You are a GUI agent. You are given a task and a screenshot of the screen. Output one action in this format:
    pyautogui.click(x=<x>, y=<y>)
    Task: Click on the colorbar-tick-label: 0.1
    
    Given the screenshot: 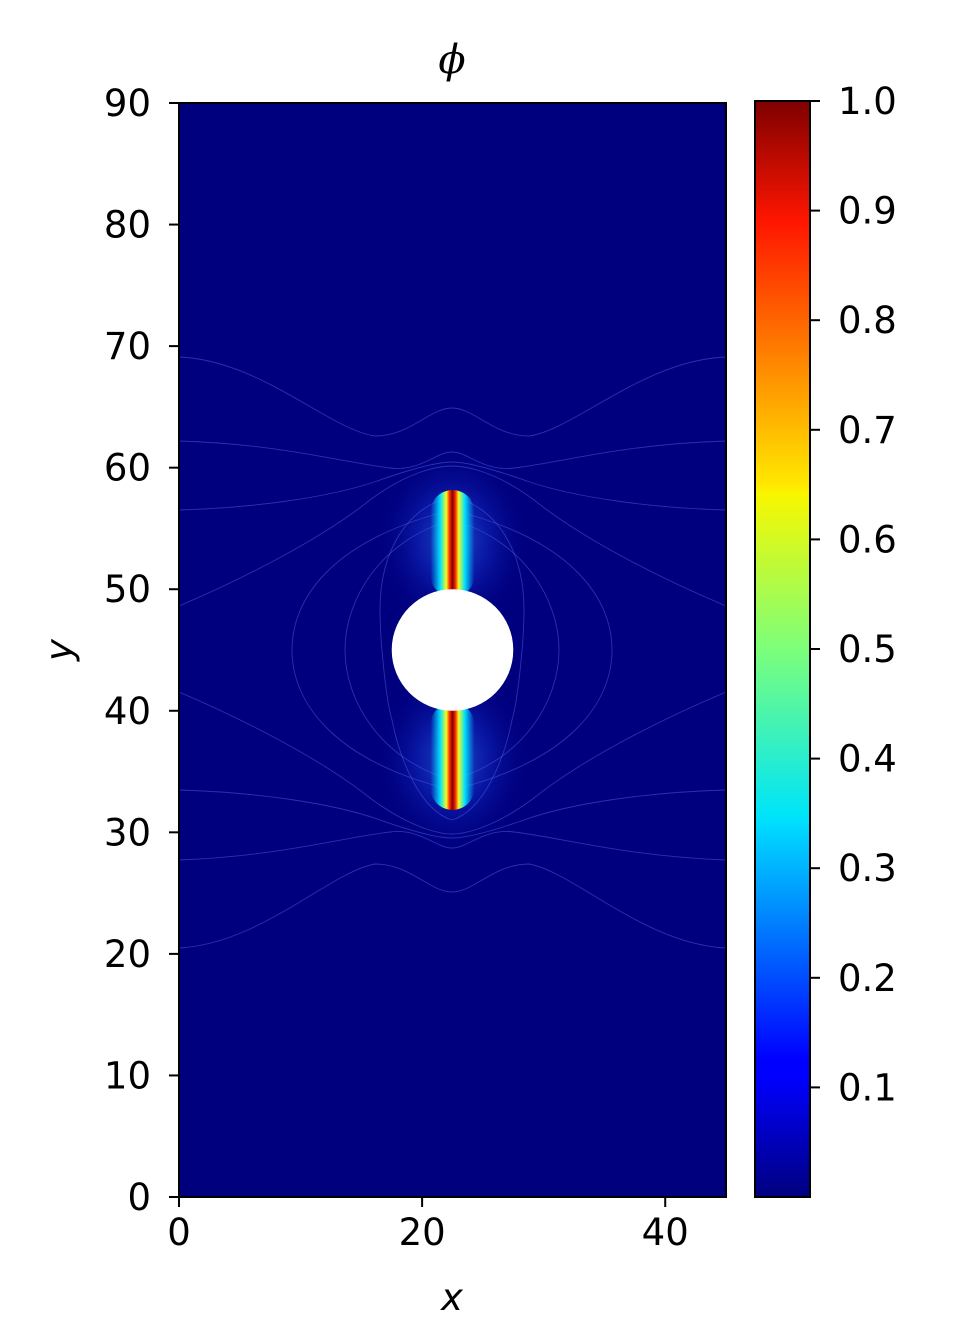 What is the action you would take?
    pyautogui.click(x=867, y=1087)
    